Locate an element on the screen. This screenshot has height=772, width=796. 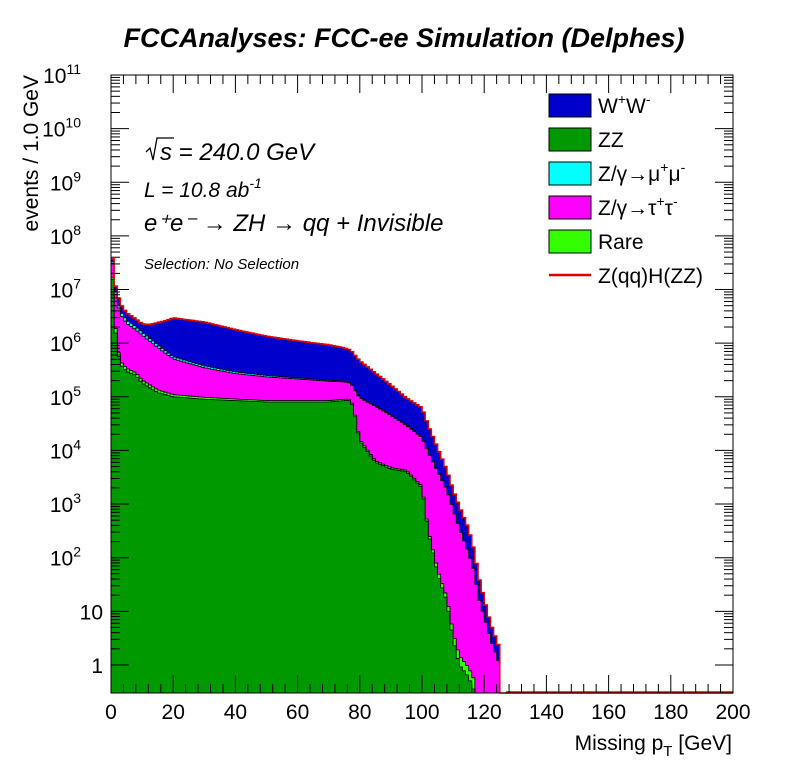
y-tick-label-exp: 2 is located at coordinates (77, 552).